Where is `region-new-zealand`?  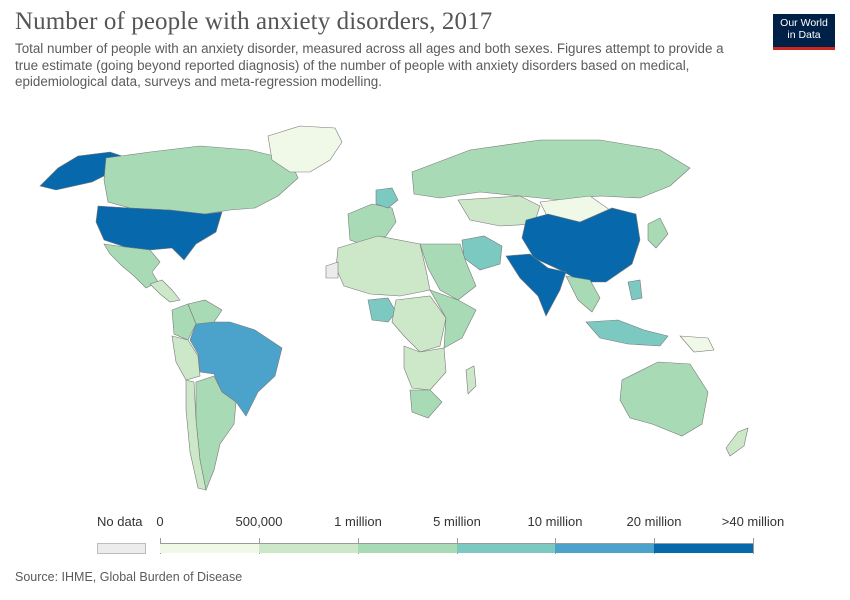 region-new-zealand is located at coordinates (737, 442).